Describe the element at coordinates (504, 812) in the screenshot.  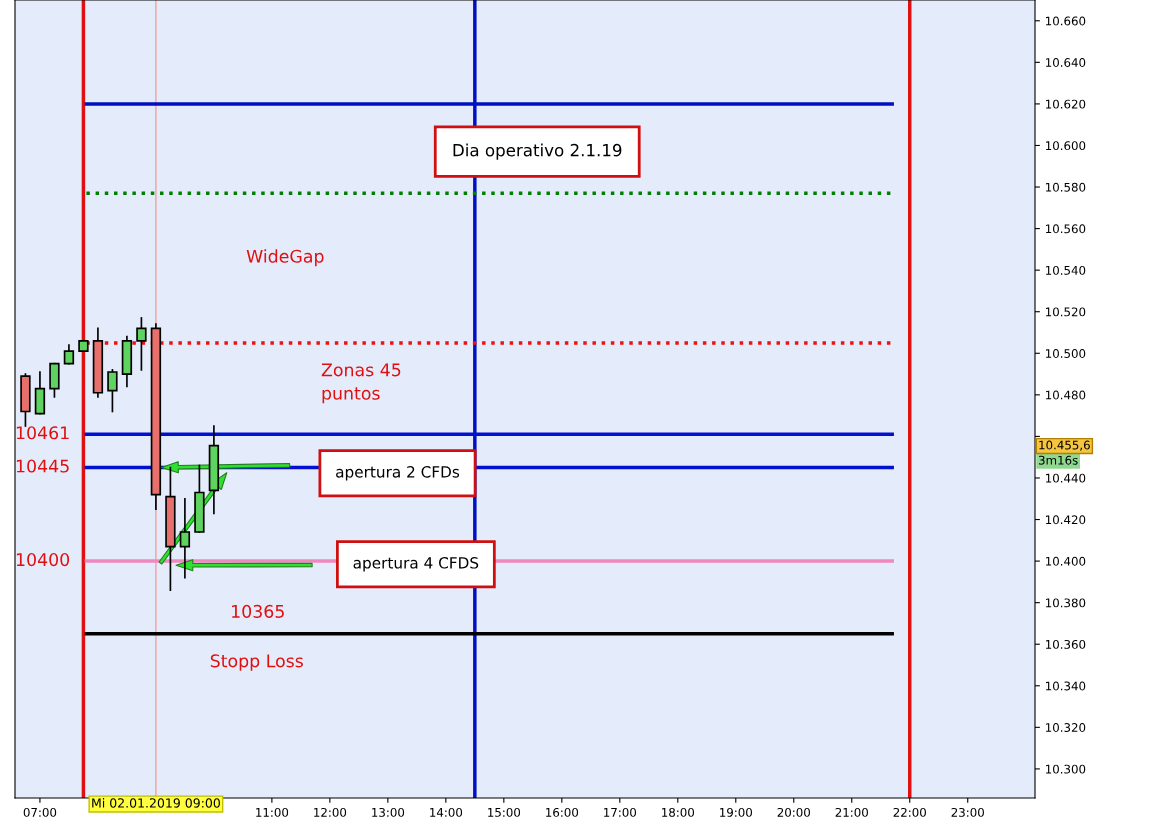
I see `x-tick-label: 15:00` at that location.